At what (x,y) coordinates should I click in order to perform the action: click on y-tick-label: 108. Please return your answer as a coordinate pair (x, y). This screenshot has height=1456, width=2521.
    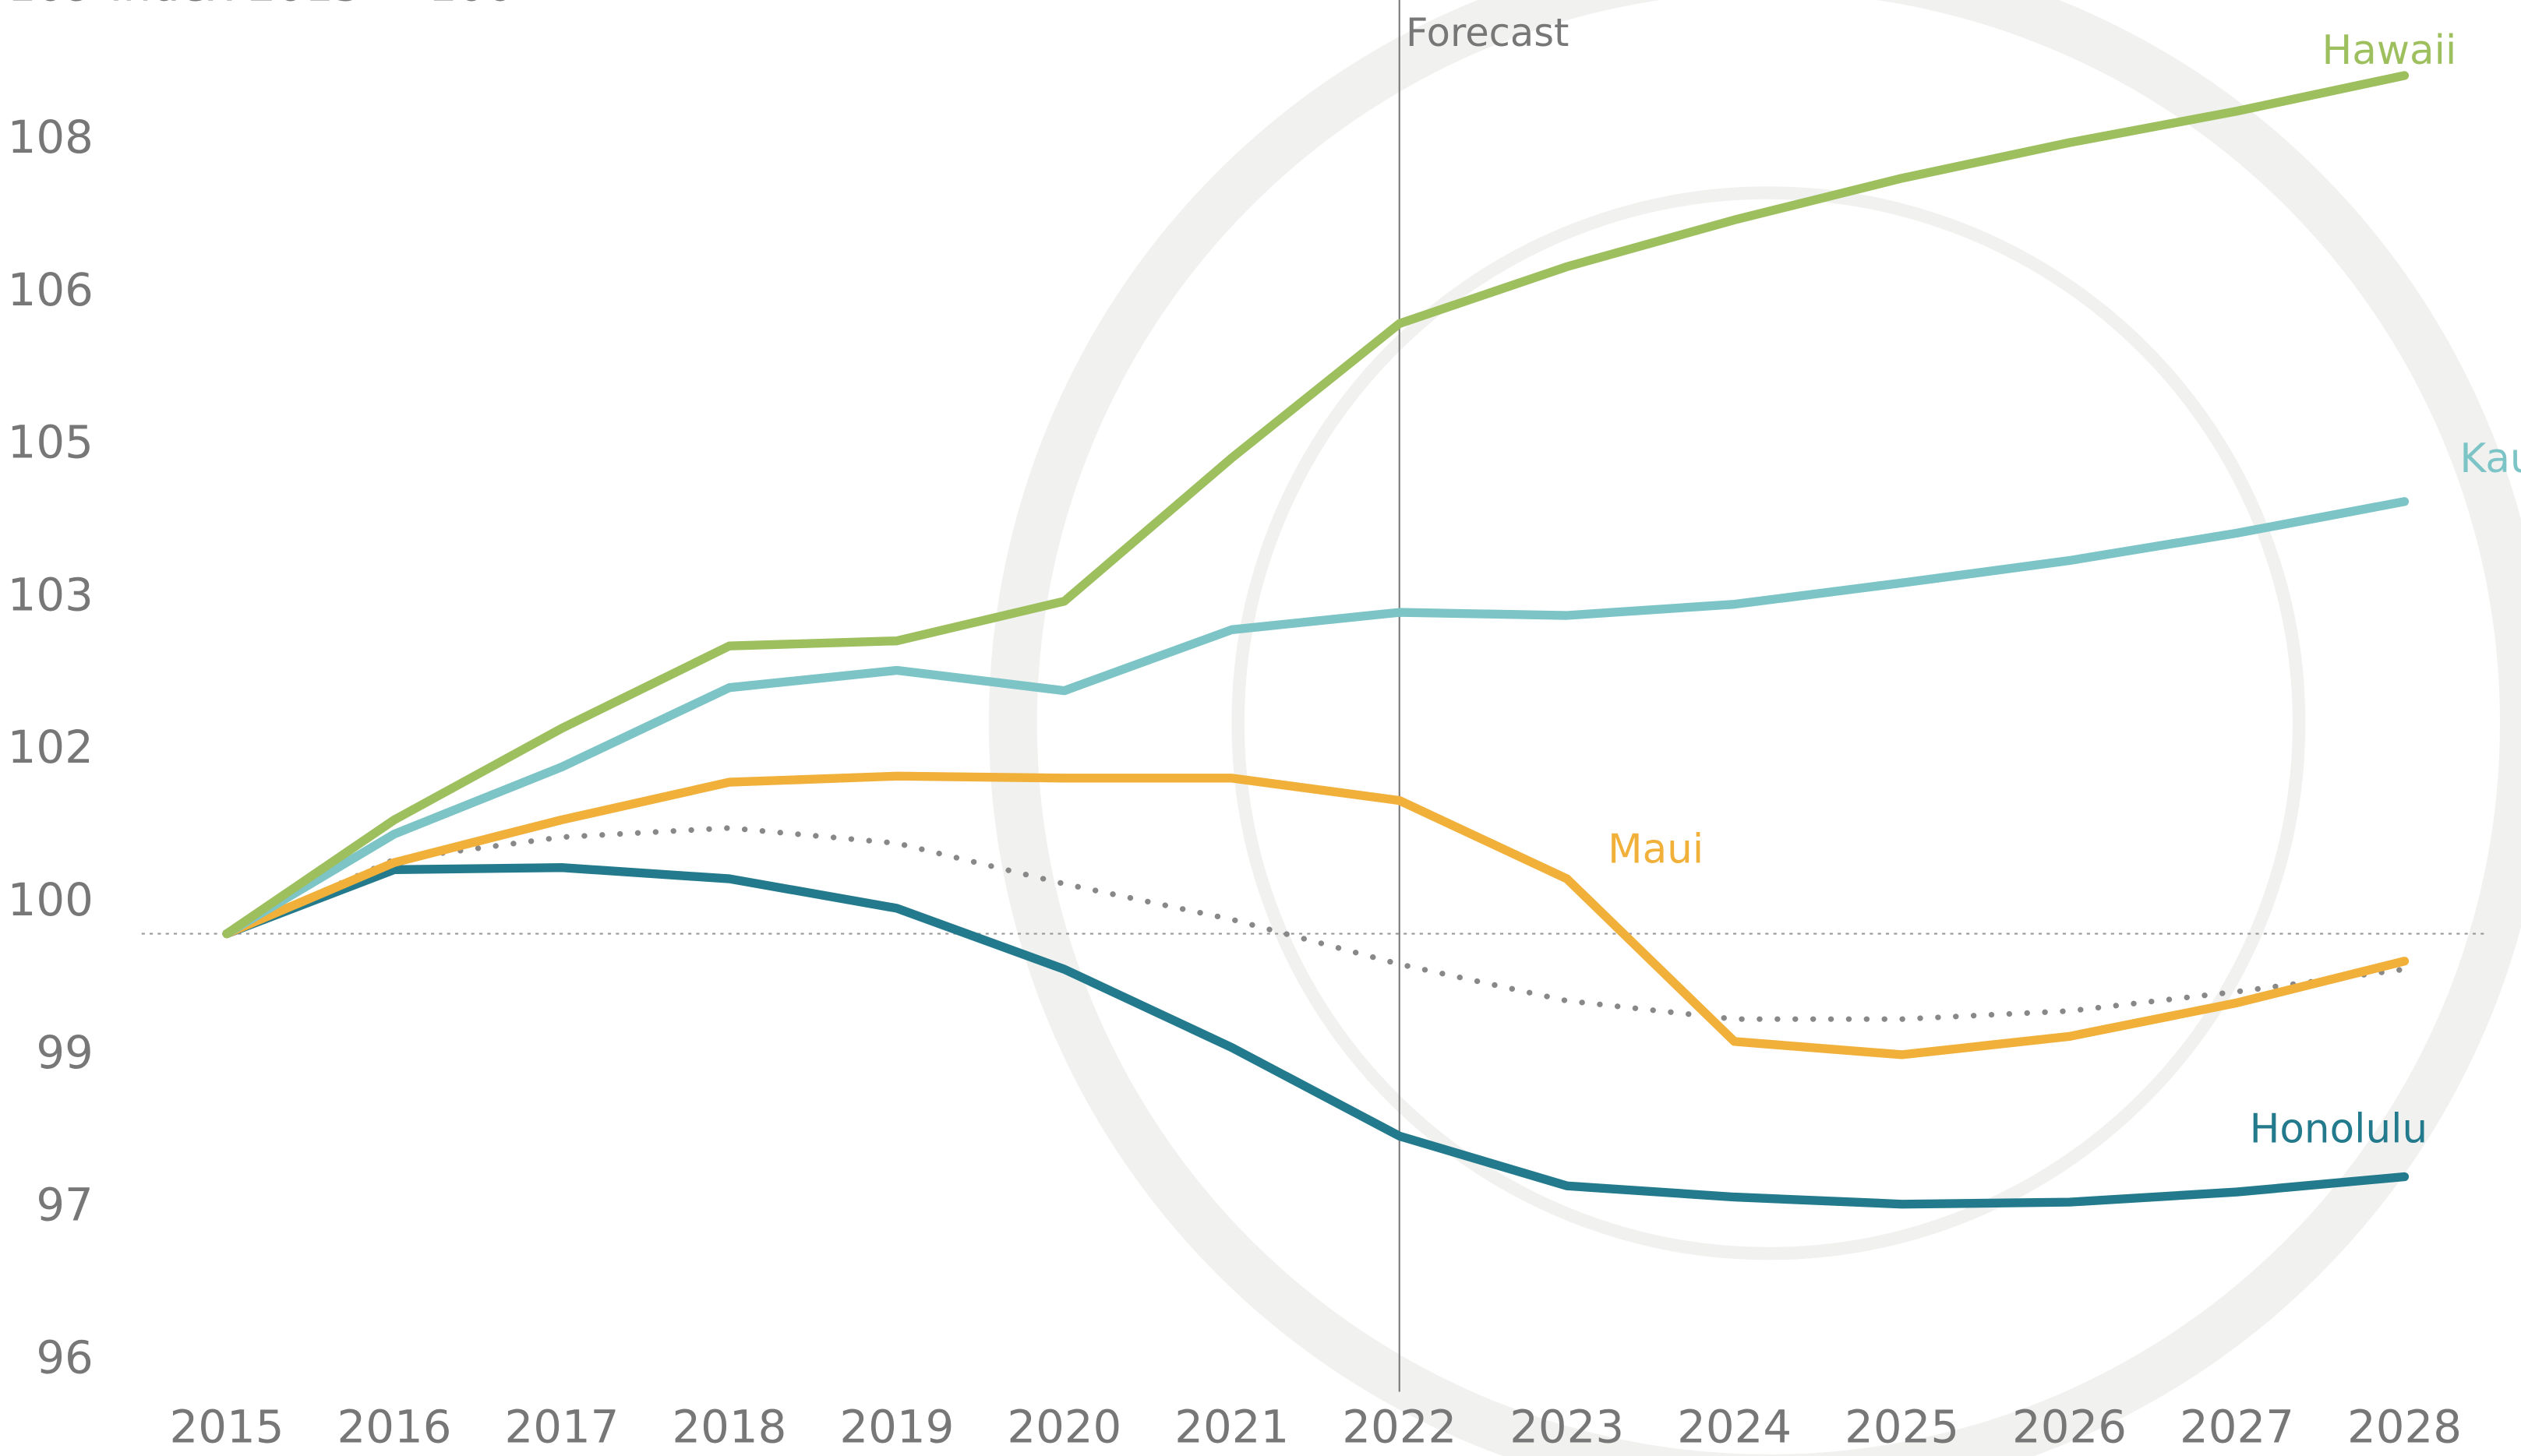
    Looking at the image, I should click on (51, 138).